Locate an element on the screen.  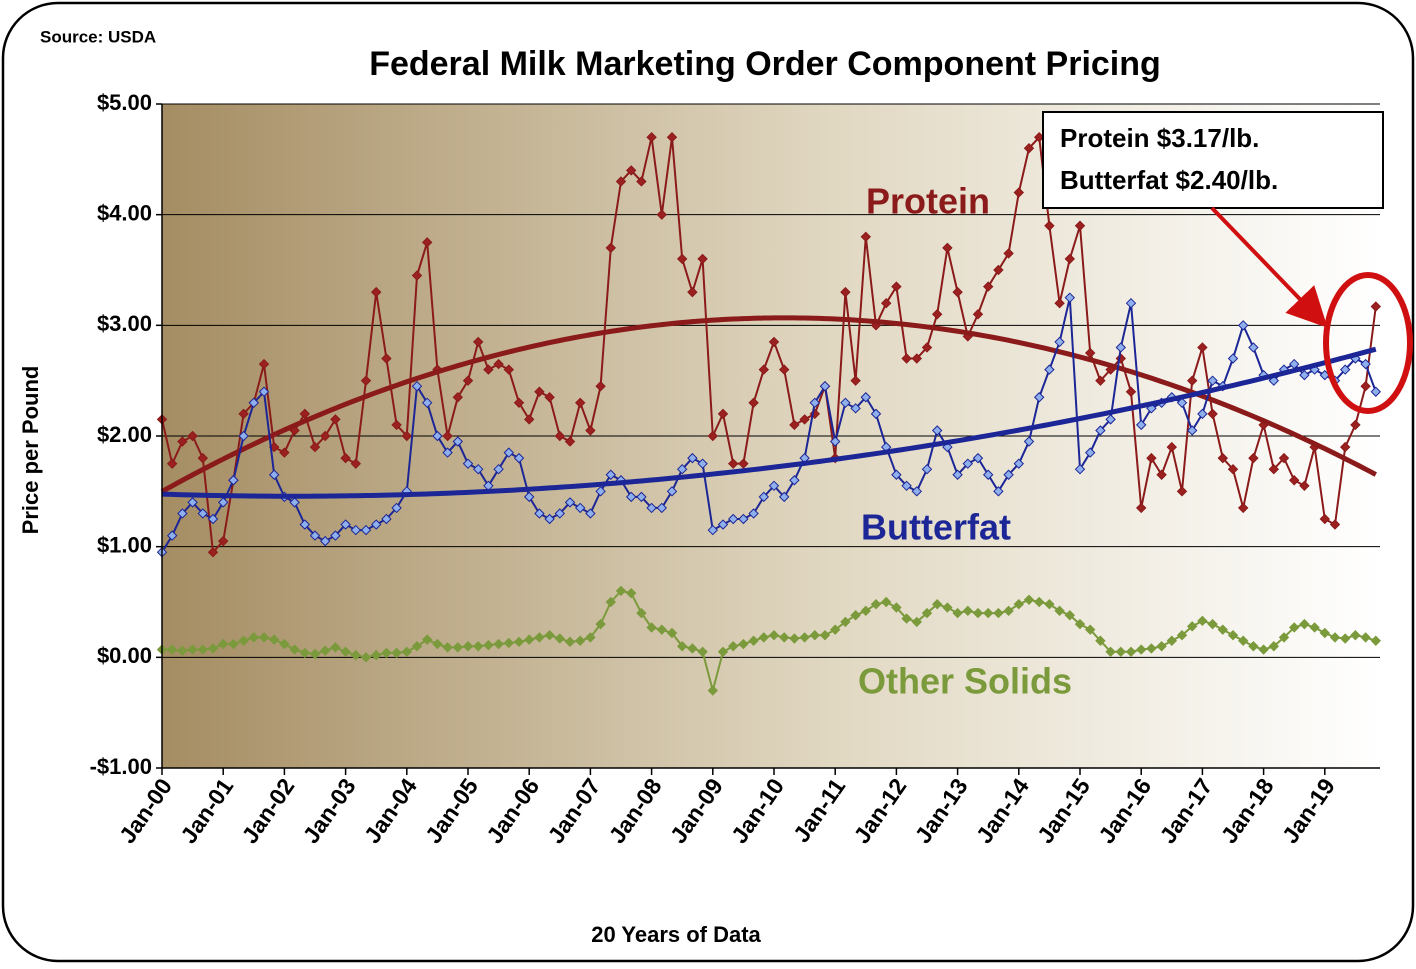
trendline is located at coordinates (769, 422).